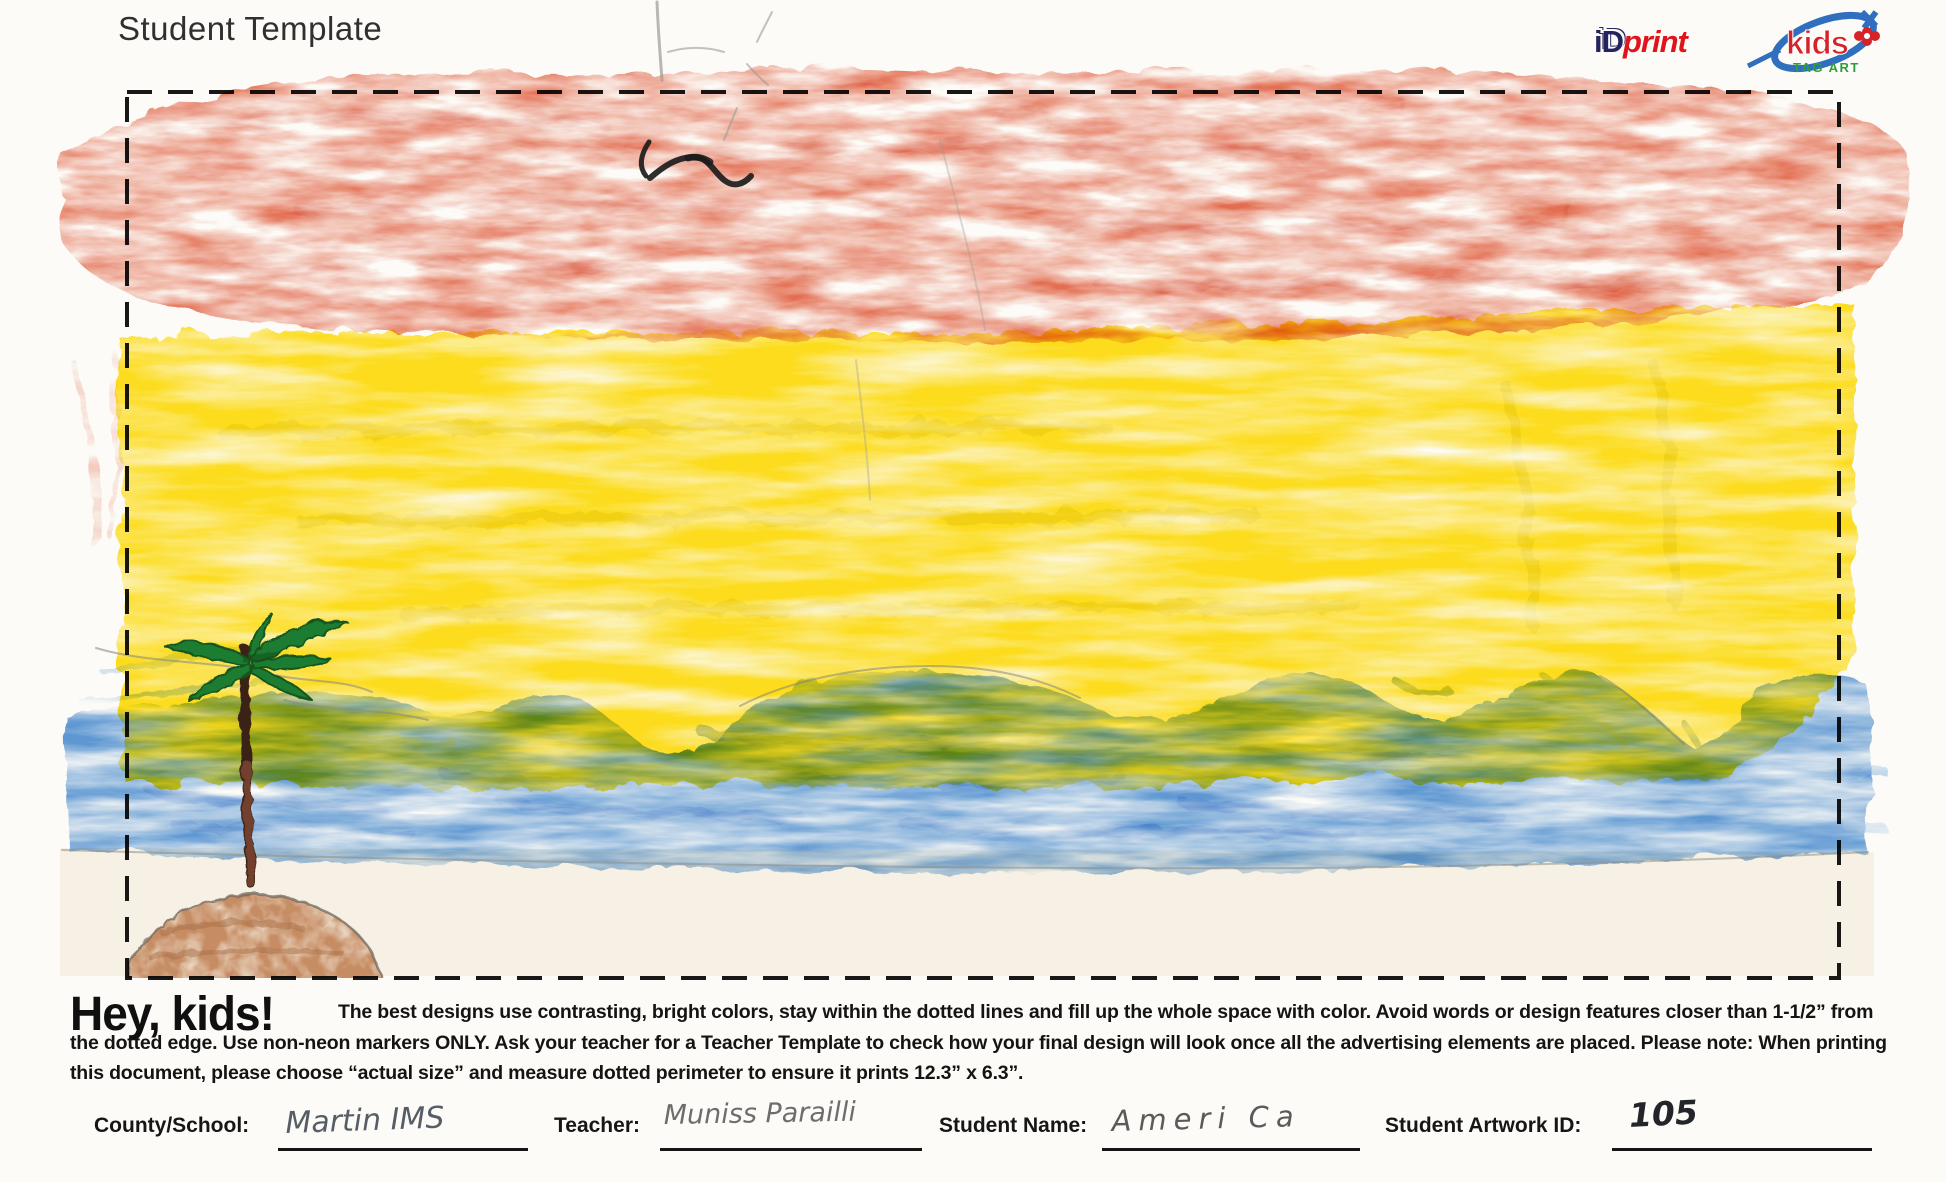  What do you see at coordinates (1817, 42) in the screenshot?
I see `kids-text: kids` at bounding box center [1817, 42].